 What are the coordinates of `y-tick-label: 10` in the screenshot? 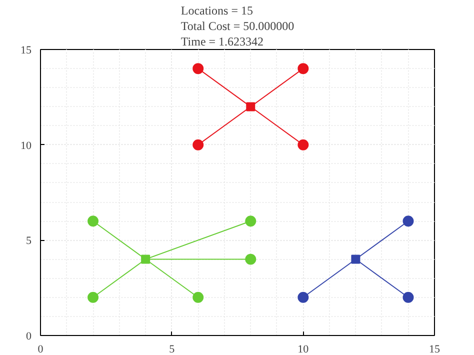 It's located at (26, 146).